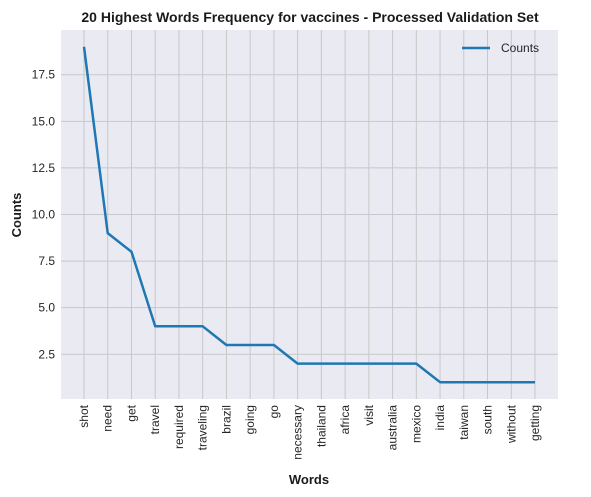 This screenshot has width=591, height=497. What do you see at coordinates (274, 412) in the screenshot?
I see `x-tick-label: go` at bounding box center [274, 412].